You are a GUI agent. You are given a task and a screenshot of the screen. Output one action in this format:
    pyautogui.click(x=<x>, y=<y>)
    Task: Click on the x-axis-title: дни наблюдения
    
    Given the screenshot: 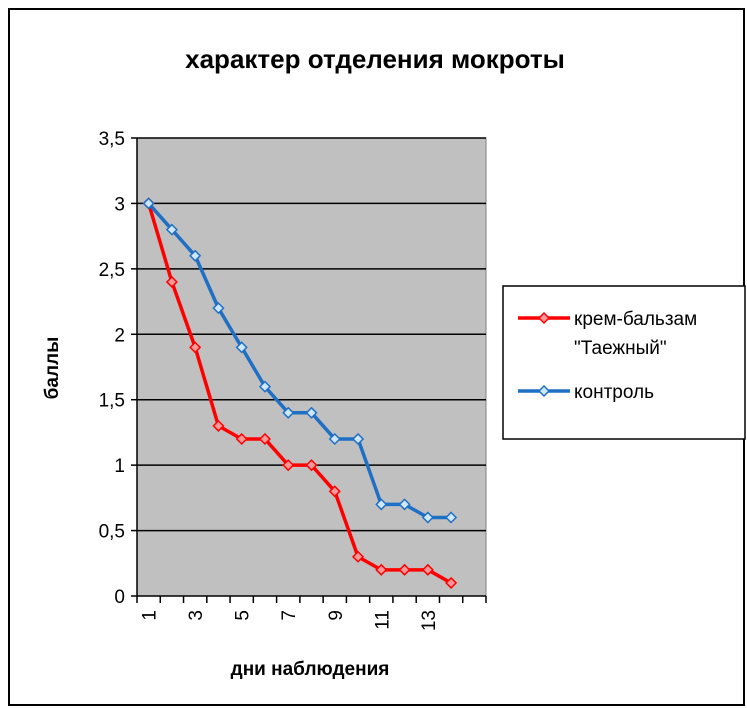 What is the action you would take?
    pyautogui.click(x=310, y=669)
    